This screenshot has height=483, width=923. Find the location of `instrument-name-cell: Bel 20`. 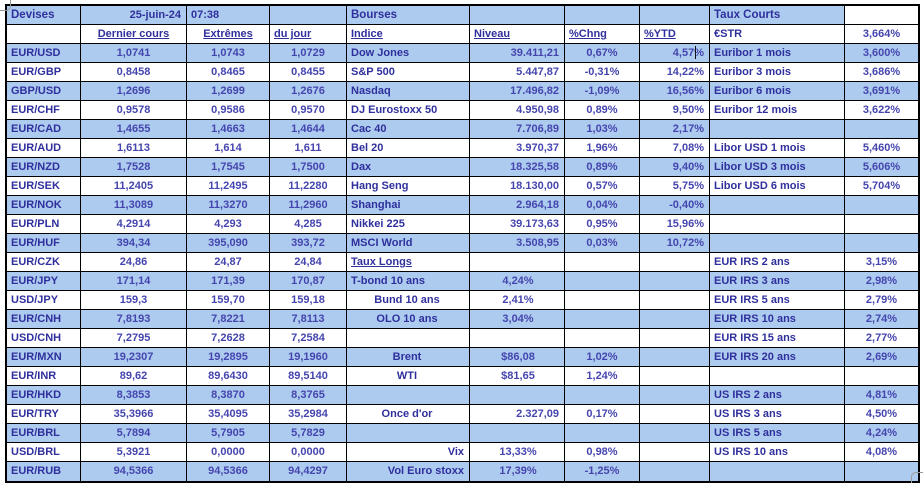

instrument-name-cell: Bel 20 is located at coordinates (408, 148).